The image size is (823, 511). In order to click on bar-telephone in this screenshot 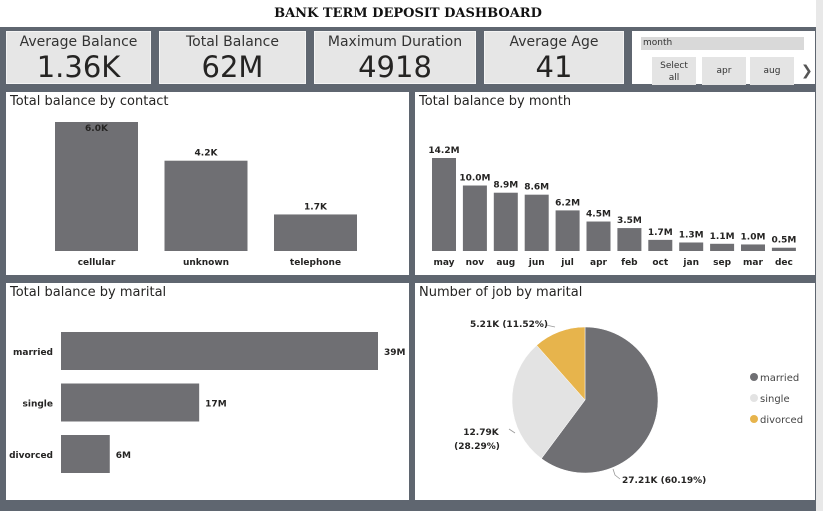, I will do `click(315, 232)`.